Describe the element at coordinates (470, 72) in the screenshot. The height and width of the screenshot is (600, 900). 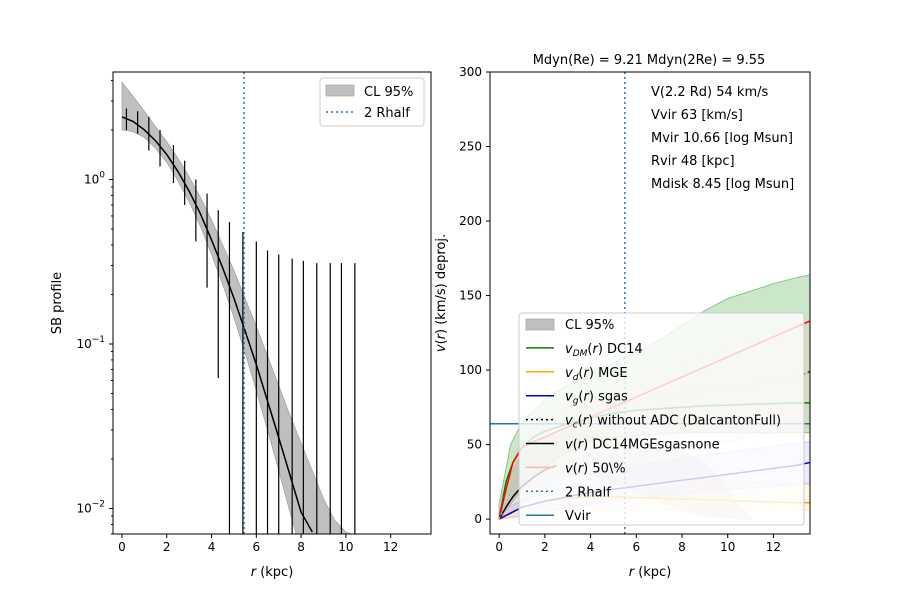
I see `y-tick-label: 300` at that location.